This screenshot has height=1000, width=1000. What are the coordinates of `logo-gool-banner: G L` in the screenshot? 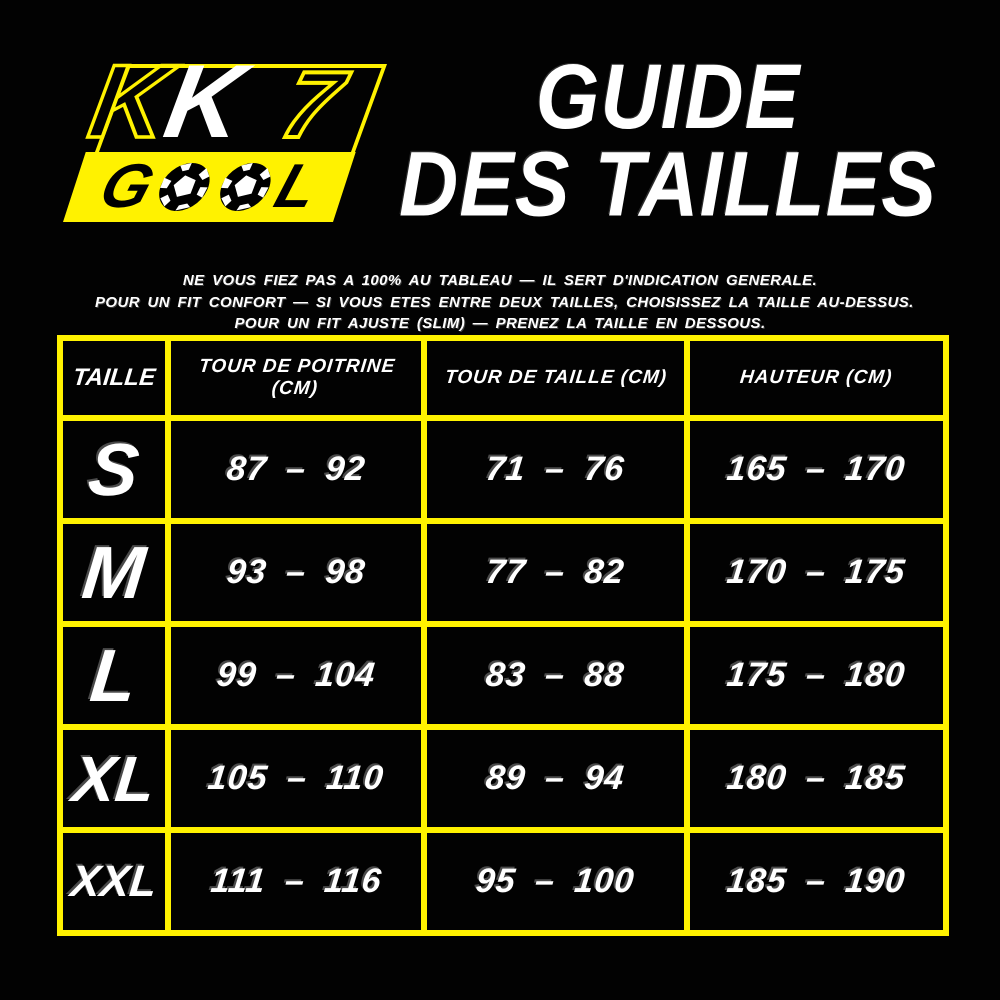 It's located at (209, 187).